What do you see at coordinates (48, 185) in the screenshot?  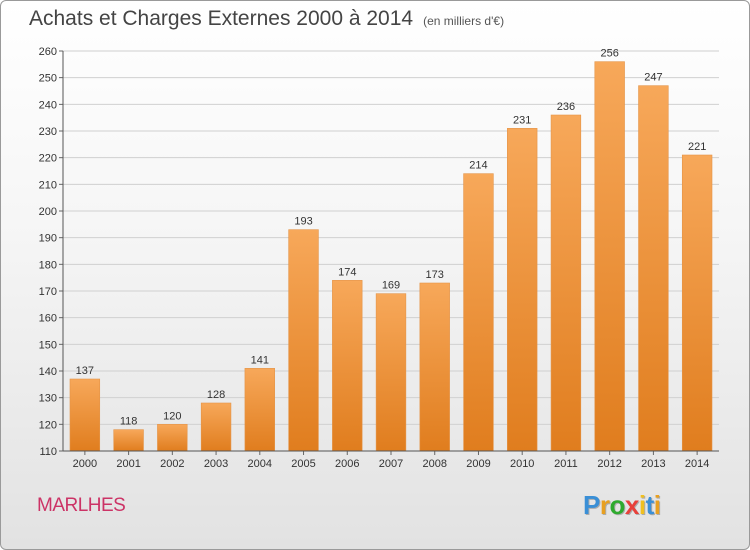 I see `y-tick-label: 210` at bounding box center [48, 185].